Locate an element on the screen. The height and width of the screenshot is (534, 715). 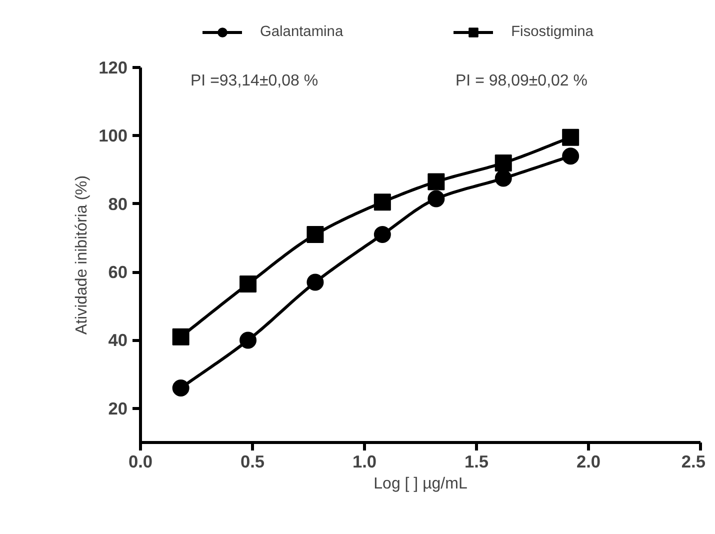
y-tick-label: 80 is located at coordinates (118, 204).